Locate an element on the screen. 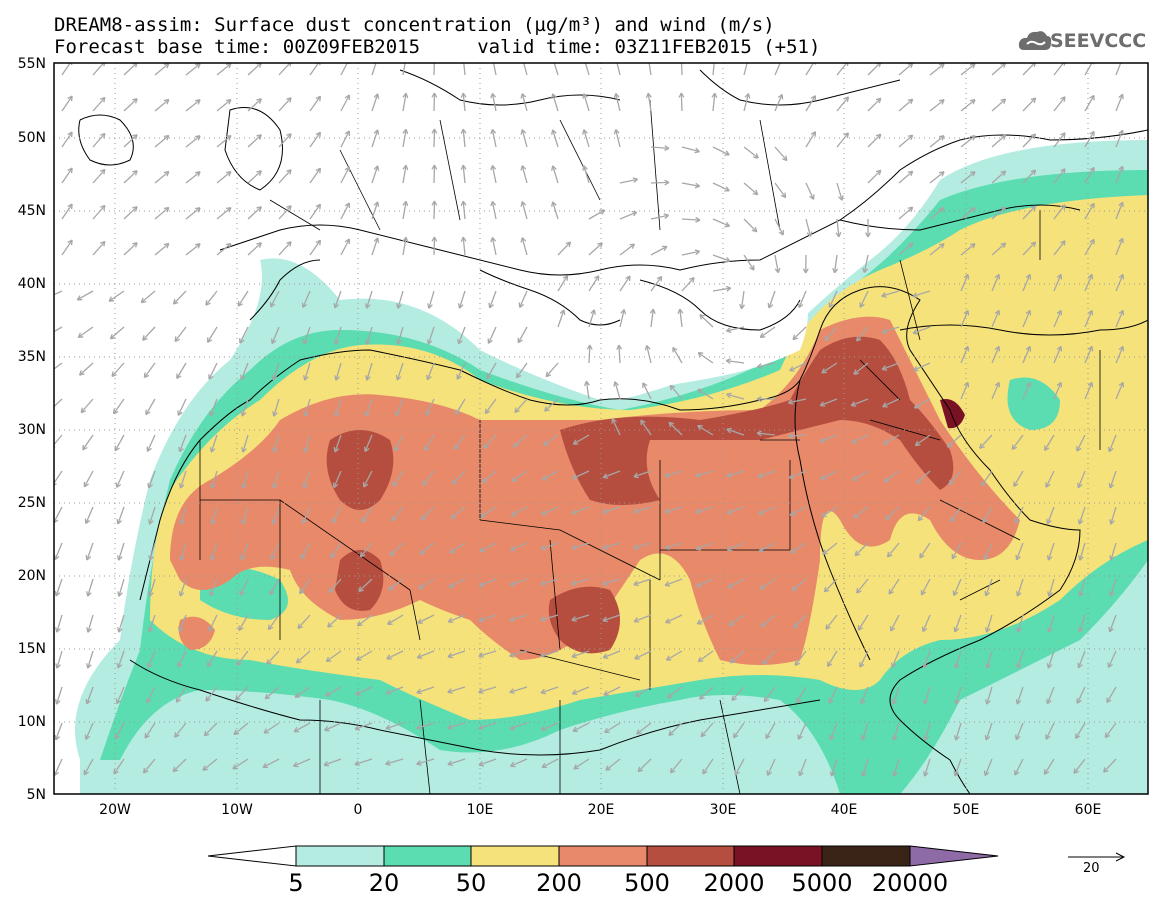  lat-label: 10N is located at coordinates (31, 722).